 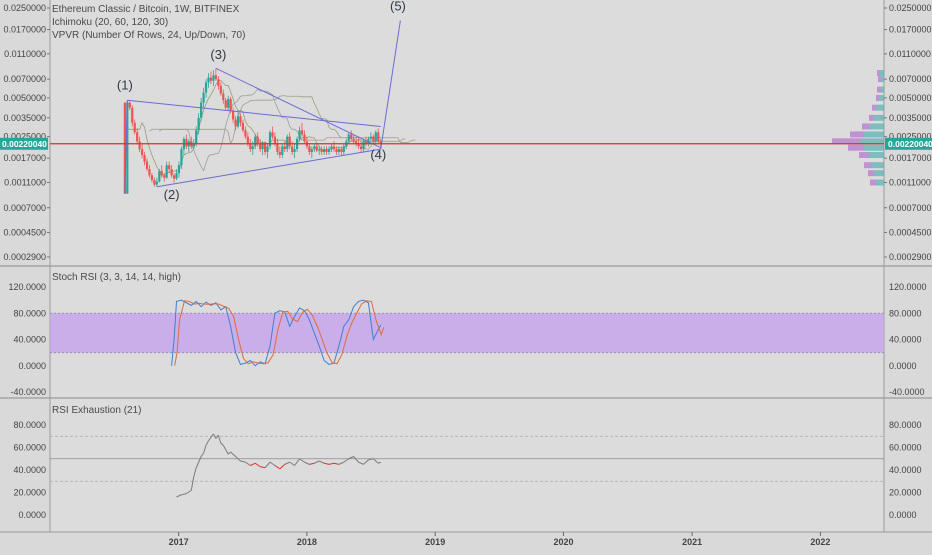 I want to click on y-tick-label-right: 0.0025000, so click(x=910, y=137).